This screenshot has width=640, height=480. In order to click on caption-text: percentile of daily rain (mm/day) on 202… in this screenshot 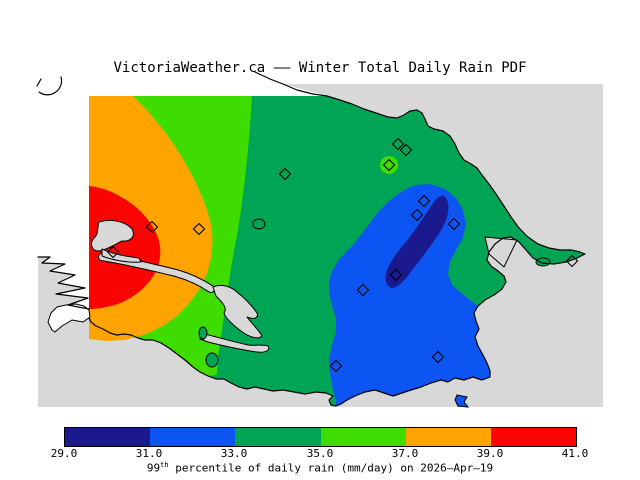, I will do `click(331, 468)`.